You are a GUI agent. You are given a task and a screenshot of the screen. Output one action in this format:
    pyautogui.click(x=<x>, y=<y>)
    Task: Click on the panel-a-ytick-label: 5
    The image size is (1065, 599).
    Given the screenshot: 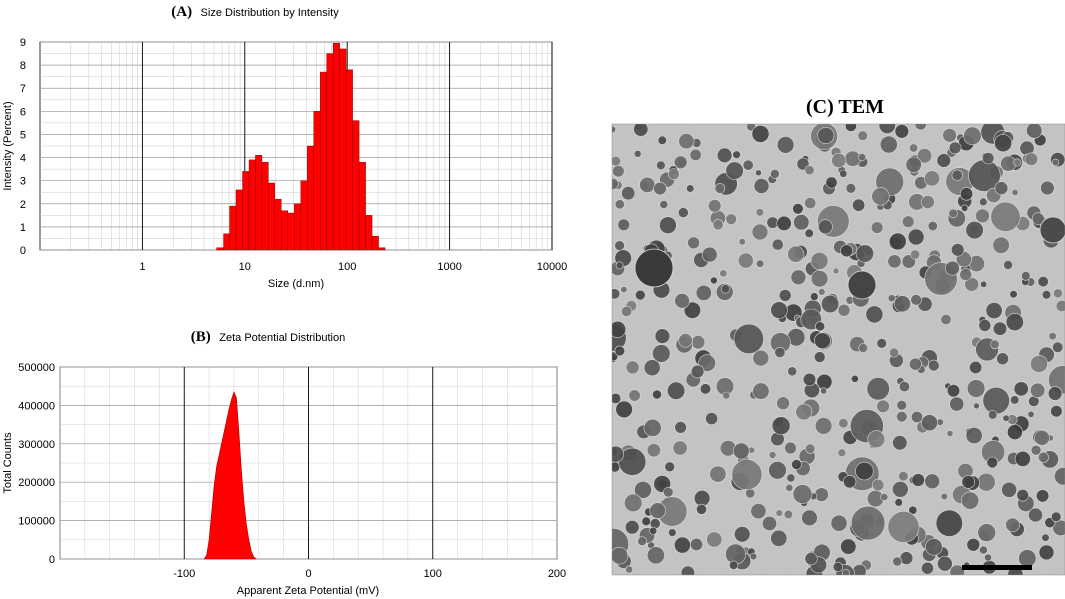 What is the action you would take?
    pyautogui.click(x=23, y=135)
    